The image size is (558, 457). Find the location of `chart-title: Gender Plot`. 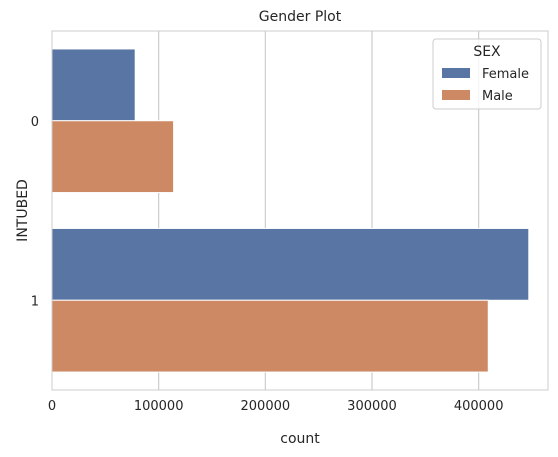

chart-title: Gender Plot is located at coordinates (300, 17).